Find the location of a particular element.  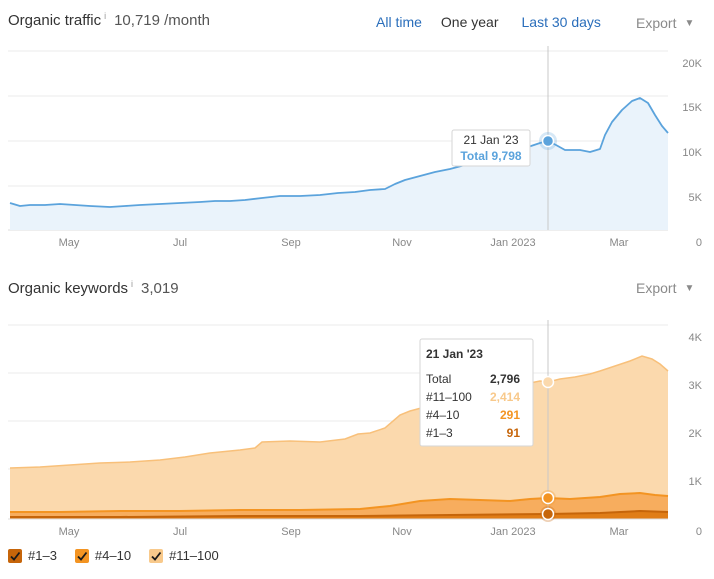

kw-4-10-area is located at coordinates (339, 506).